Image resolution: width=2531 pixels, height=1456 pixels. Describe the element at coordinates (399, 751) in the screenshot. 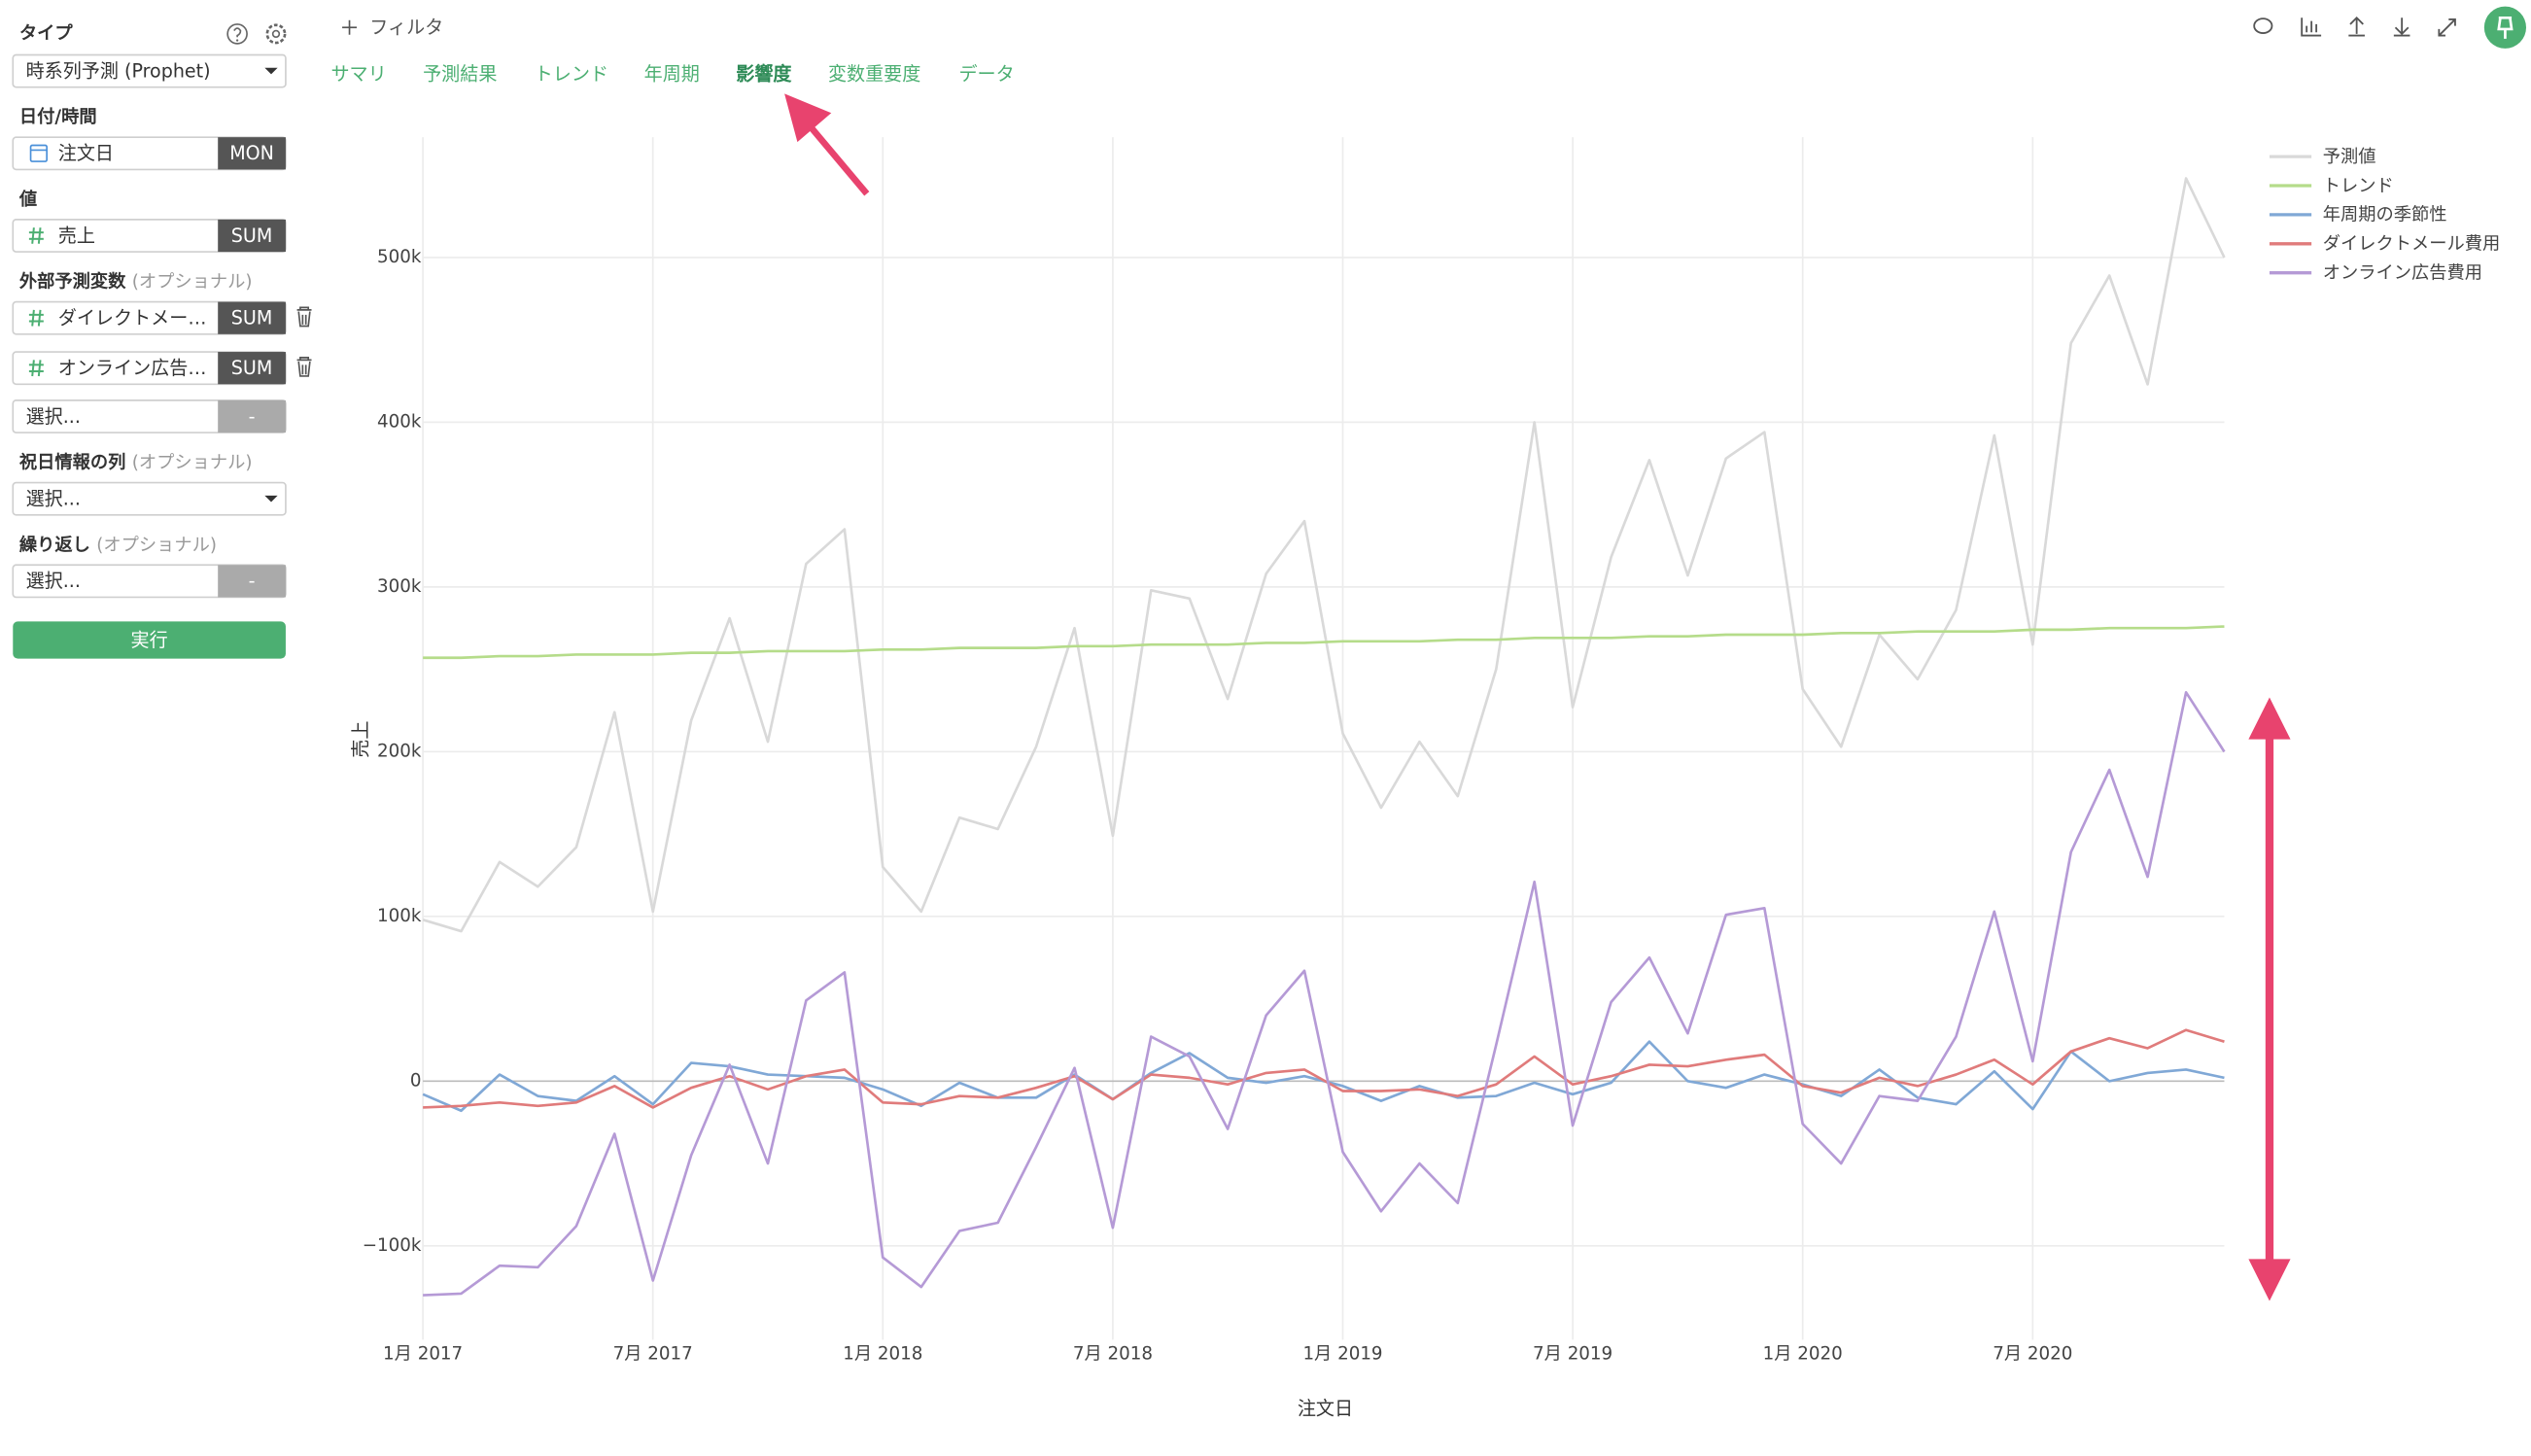

I see `y-tick-label: 200k` at that location.